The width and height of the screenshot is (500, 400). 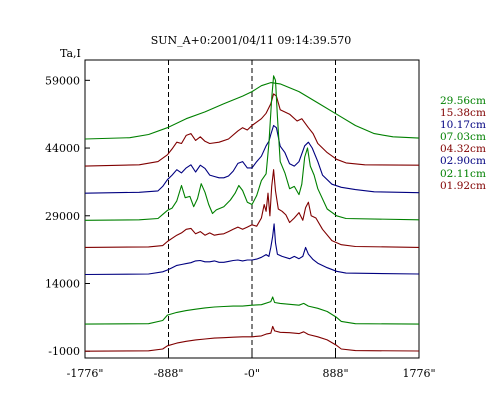 I want to click on legend-entry: 02.90cm, so click(x=463, y=161).